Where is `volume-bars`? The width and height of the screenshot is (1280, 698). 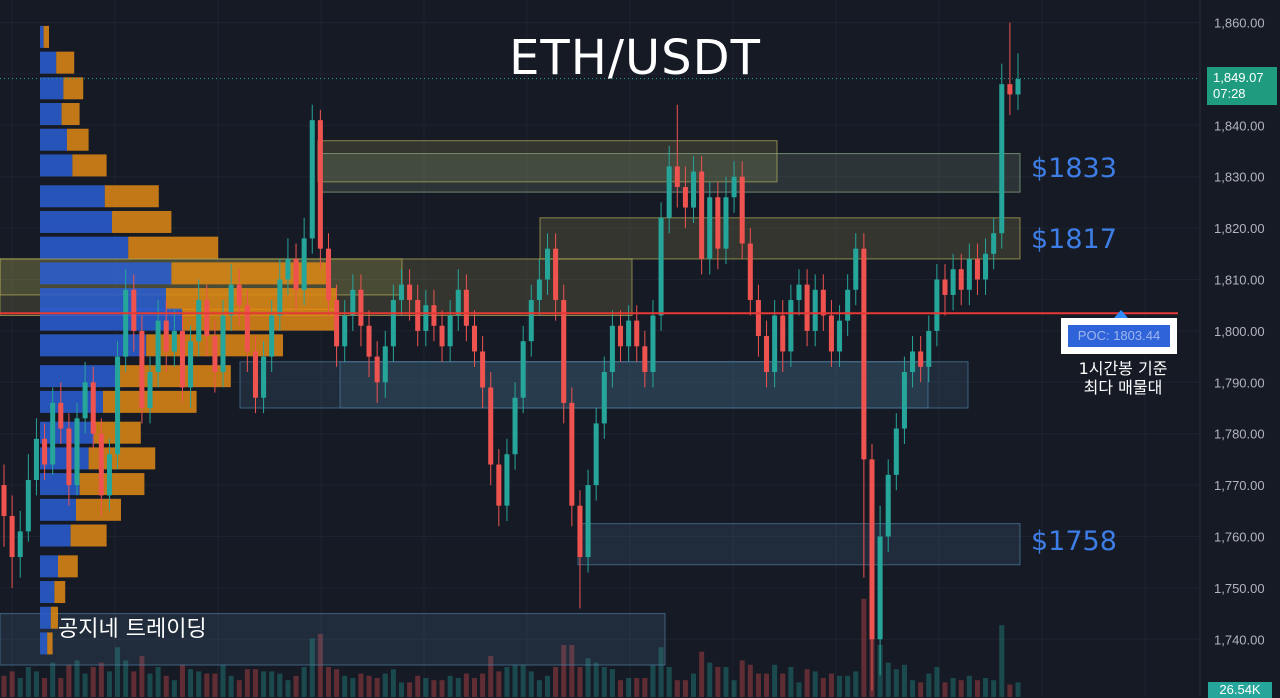 volume-bars is located at coordinates (511, 647).